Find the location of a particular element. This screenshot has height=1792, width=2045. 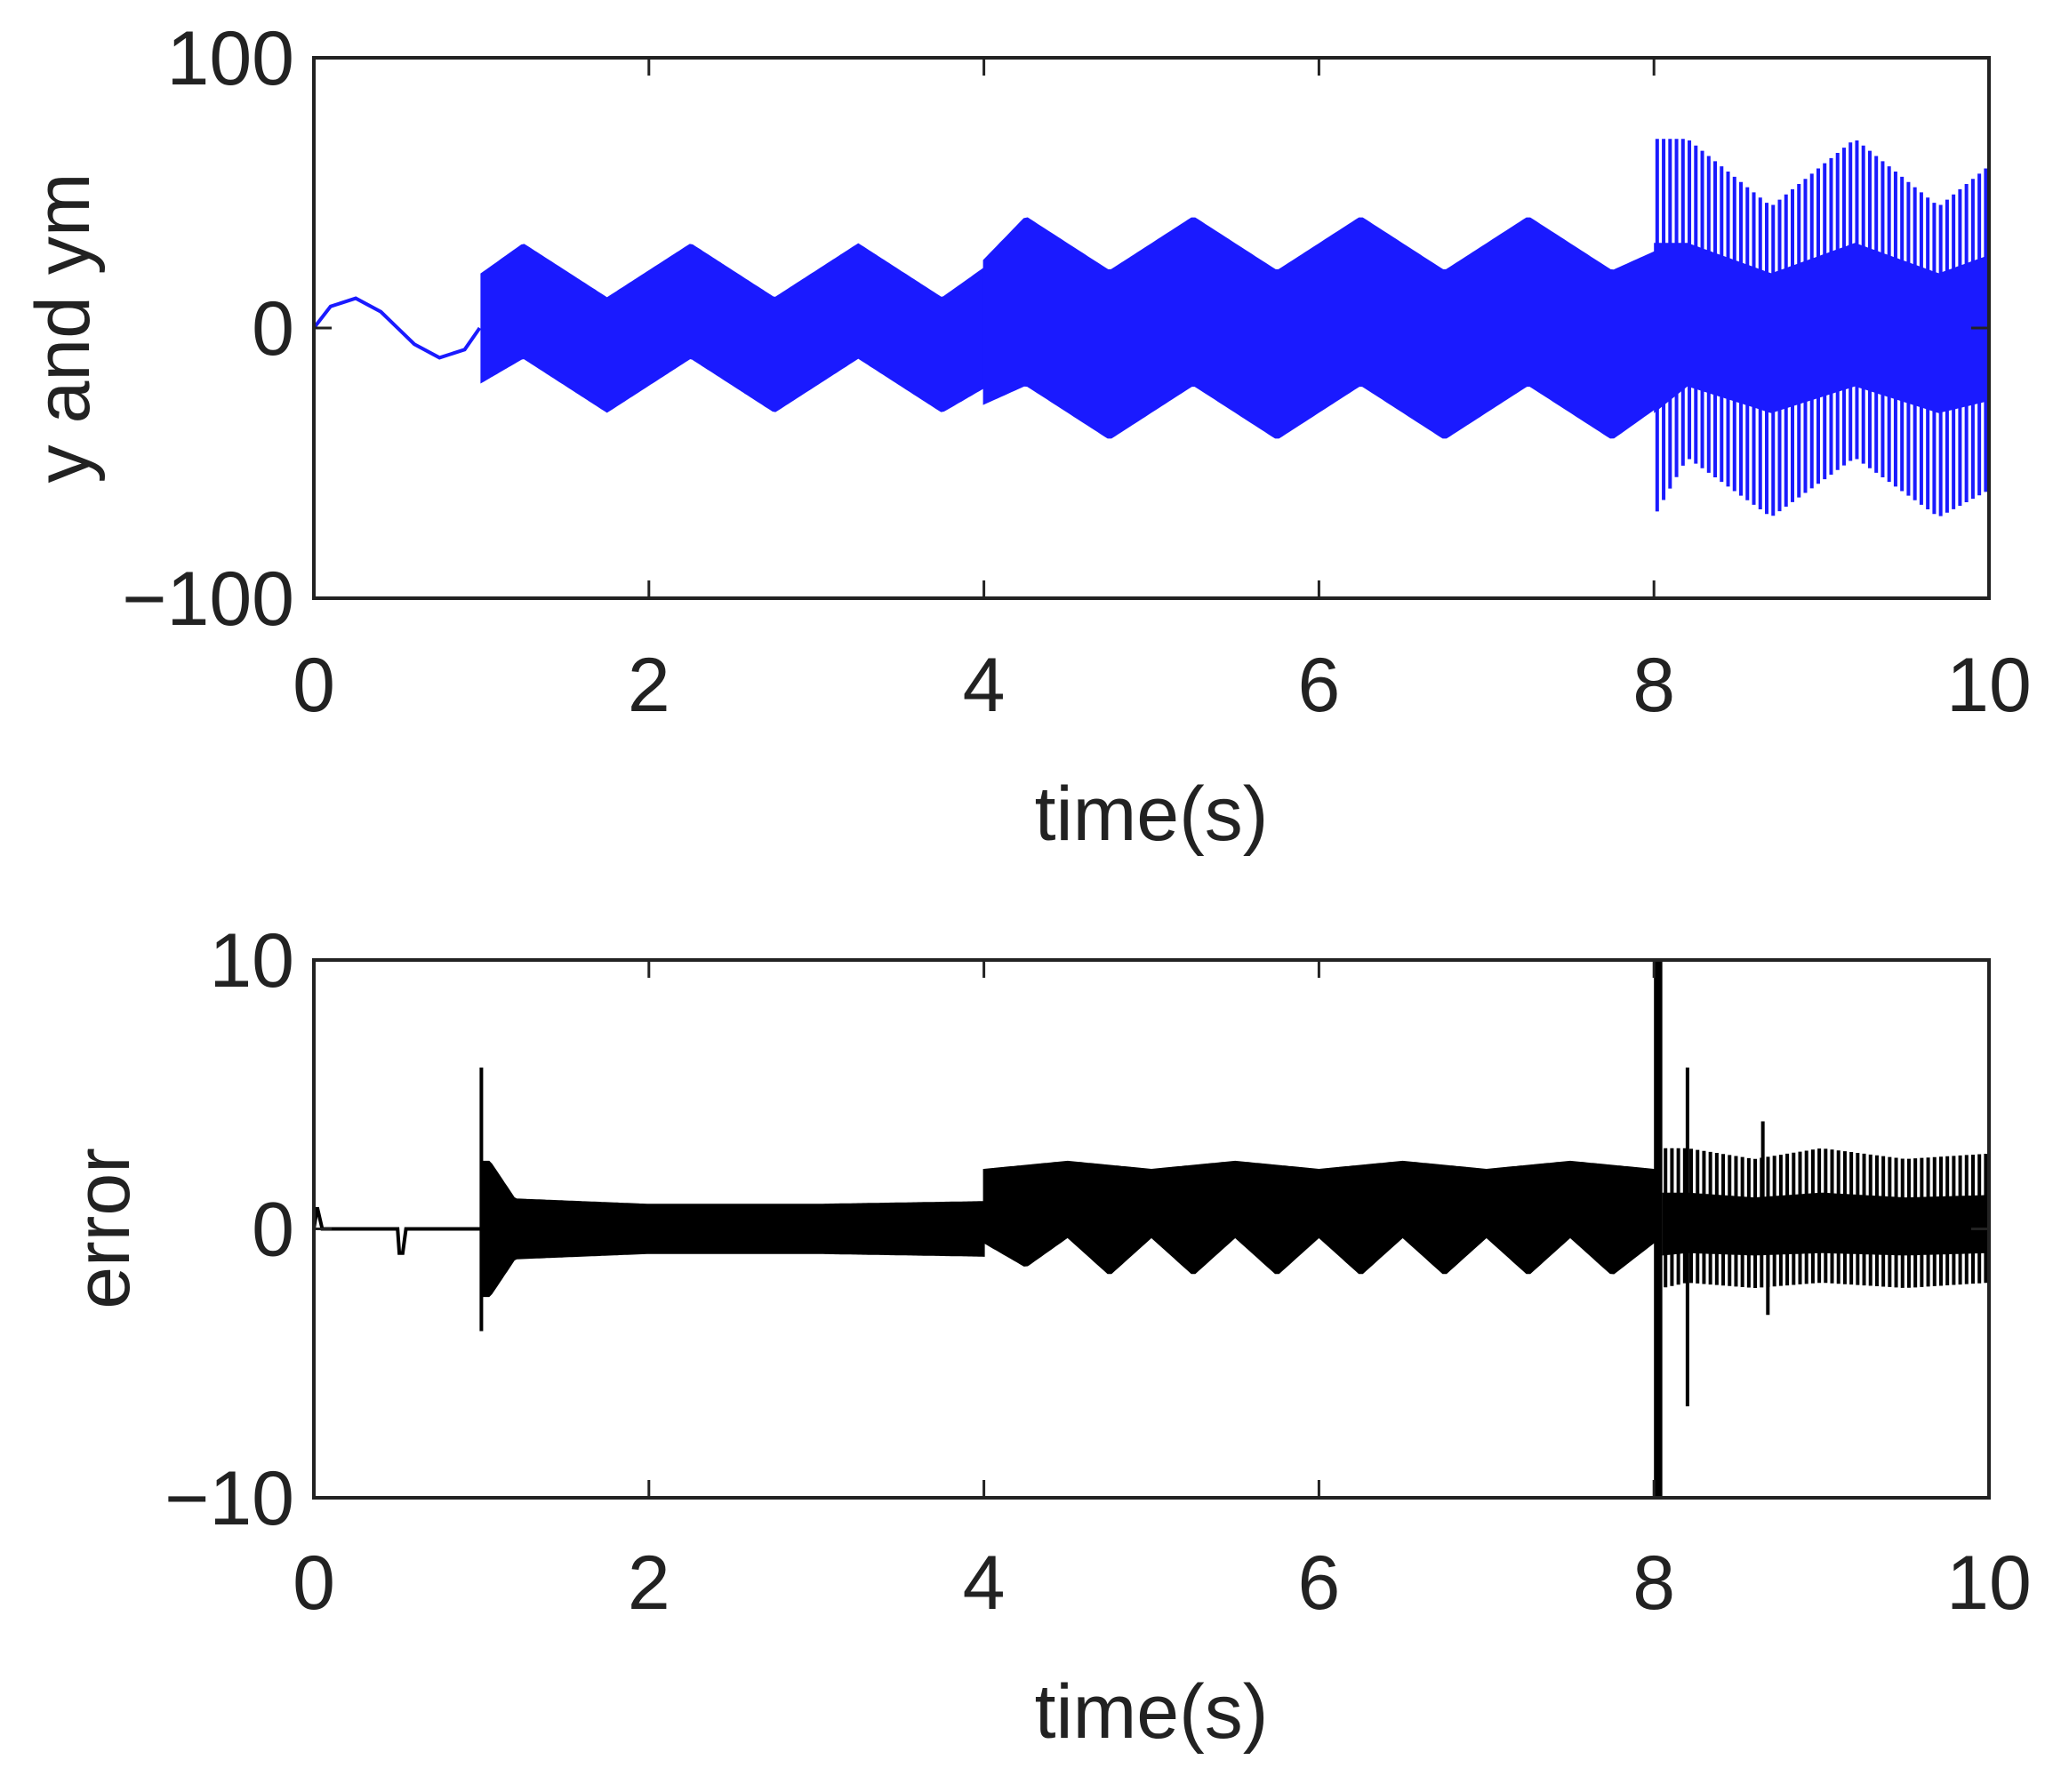

response-xlabel: time(s) is located at coordinates (1152, 814).